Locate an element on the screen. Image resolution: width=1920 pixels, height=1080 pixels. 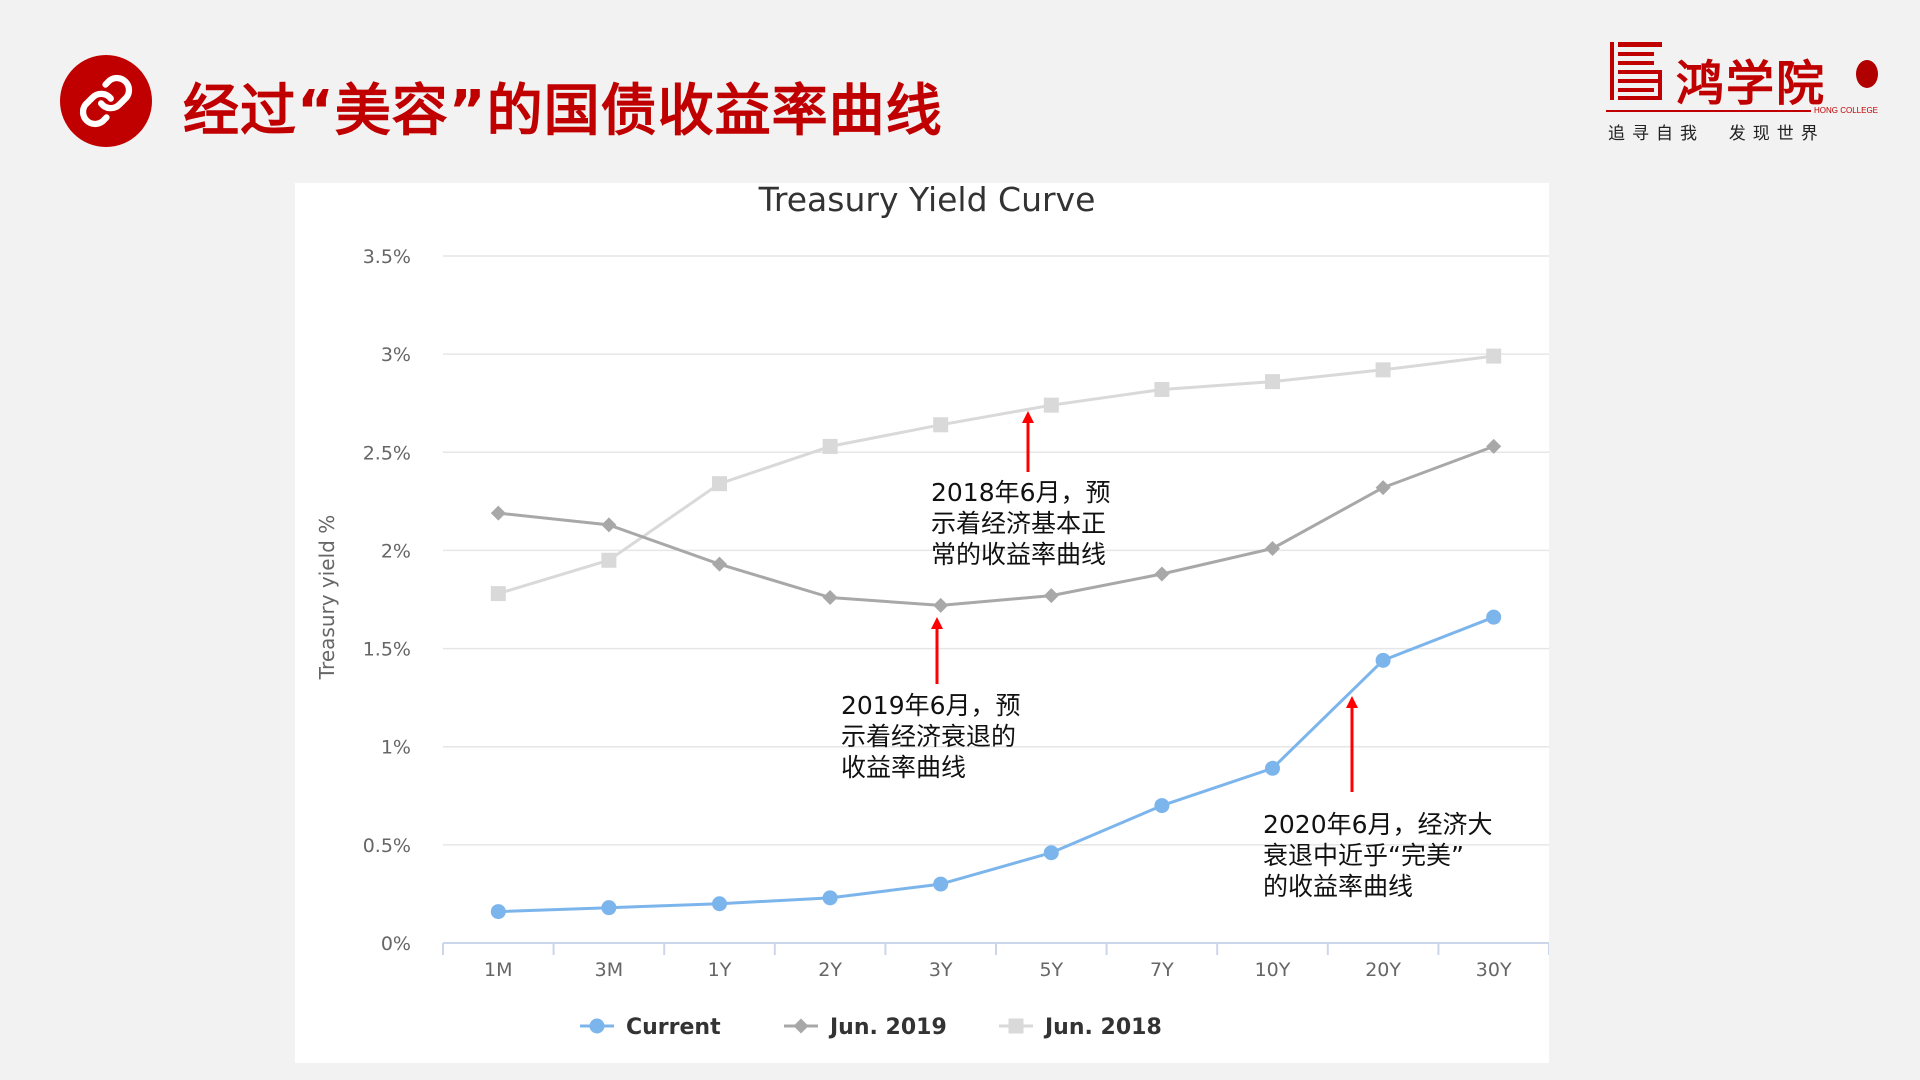
x-tick-label: 20Y is located at coordinates (1383, 970).